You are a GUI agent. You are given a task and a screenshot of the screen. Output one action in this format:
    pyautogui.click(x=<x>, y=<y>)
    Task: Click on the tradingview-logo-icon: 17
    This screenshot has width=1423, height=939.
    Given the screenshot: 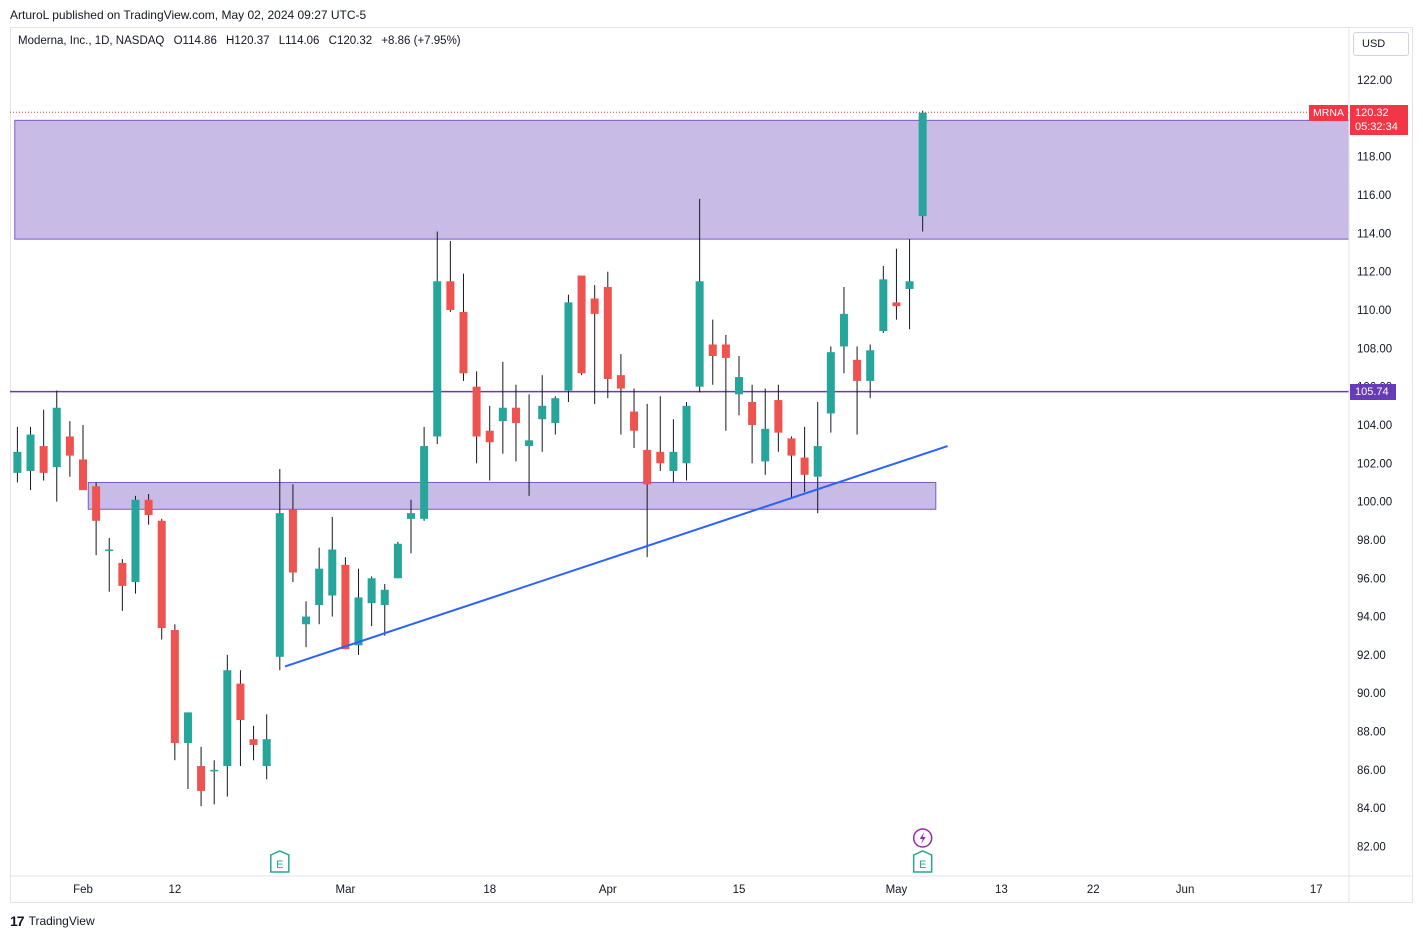 What is the action you would take?
    pyautogui.click(x=17, y=921)
    